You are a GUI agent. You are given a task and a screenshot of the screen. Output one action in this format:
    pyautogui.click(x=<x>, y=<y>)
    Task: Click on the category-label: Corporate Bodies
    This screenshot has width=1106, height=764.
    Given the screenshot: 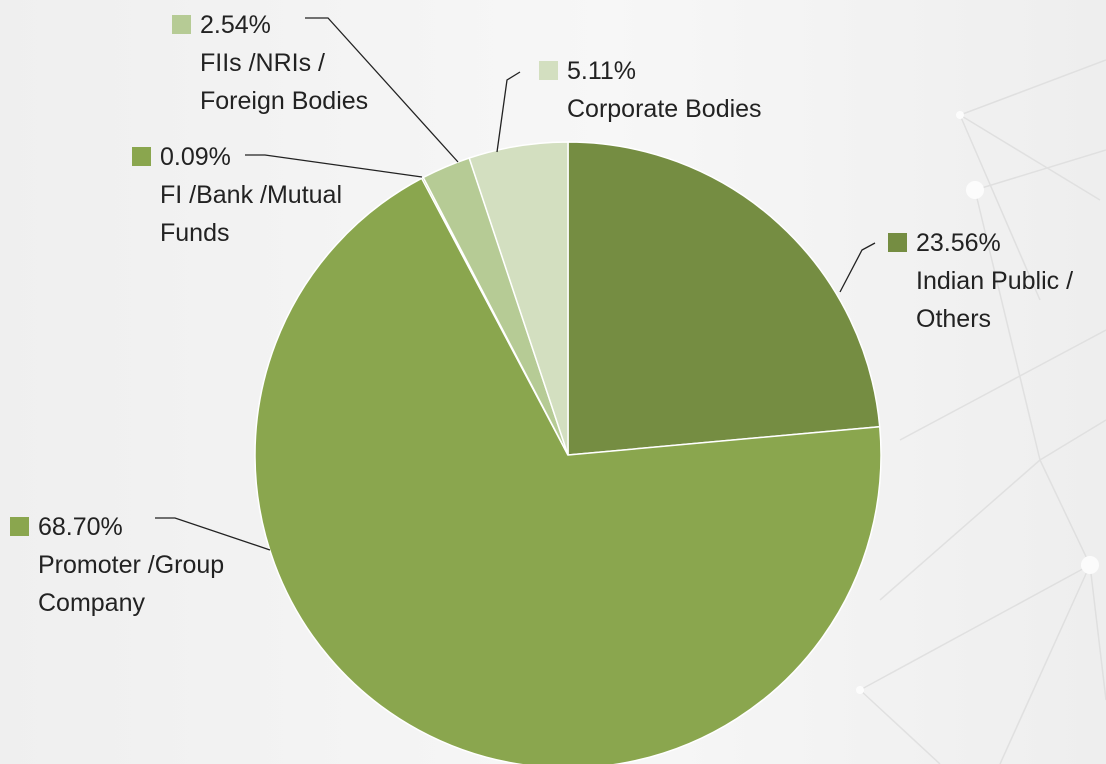 What is the action you would take?
    pyautogui.click(x=664, y=109)
    